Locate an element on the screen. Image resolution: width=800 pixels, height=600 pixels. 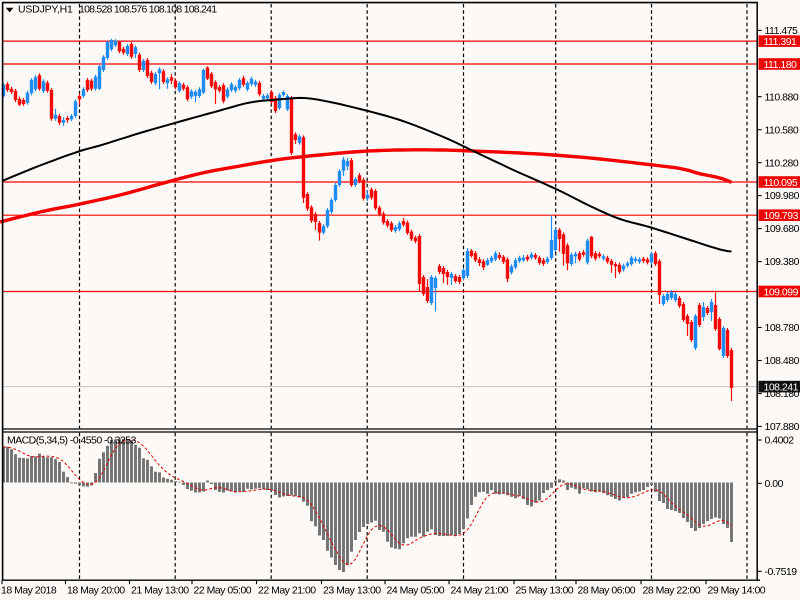
svg-text: 110.280 is located at coordinates (782, 163).